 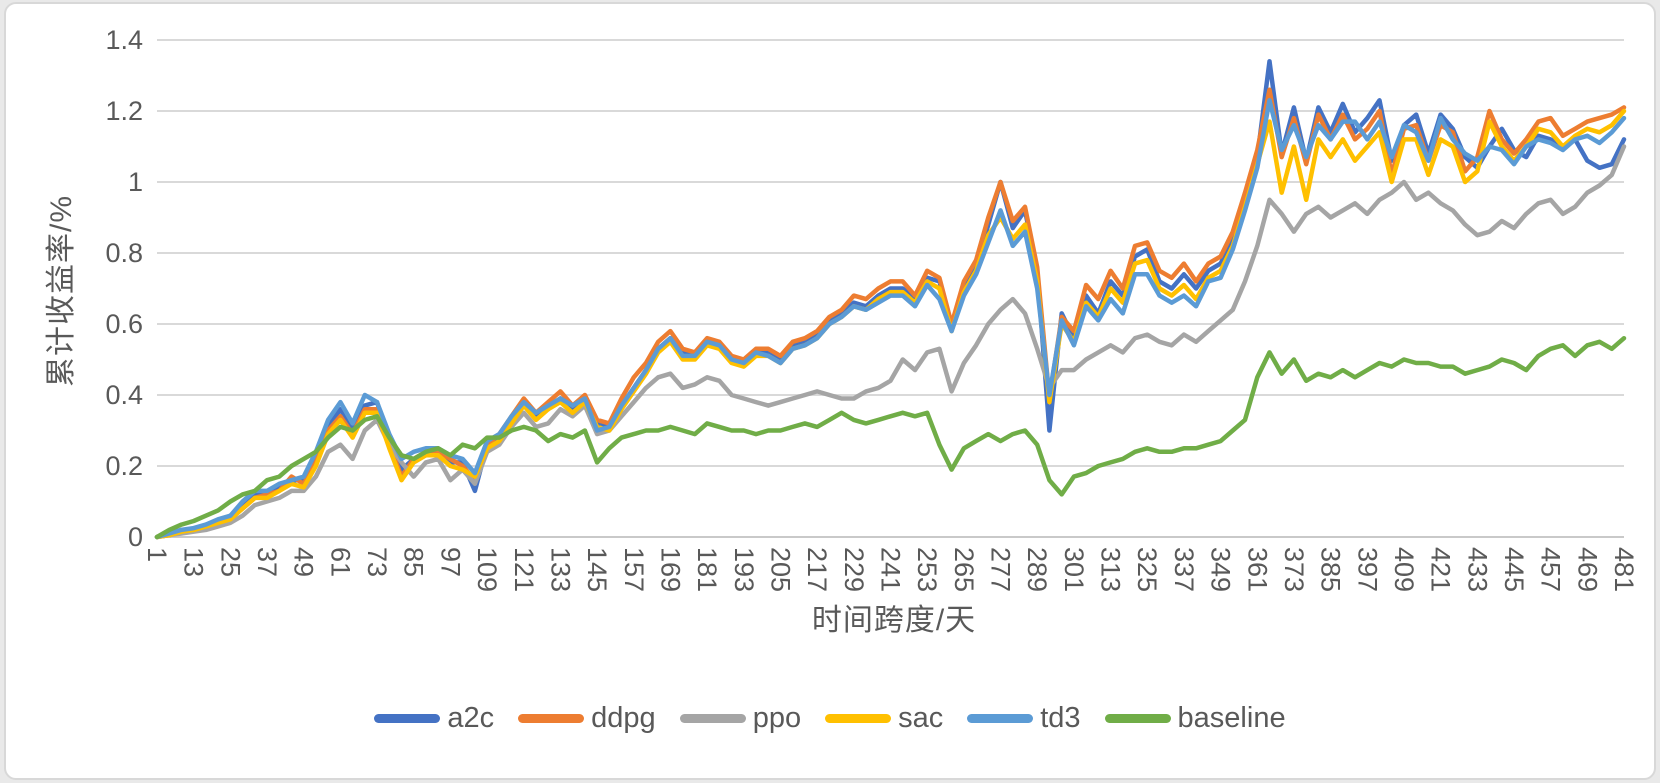 What do you see at coordinates (927, 569) in the screenshot?
I see `x-tick-label: 253` at bounding box center [927, 569].